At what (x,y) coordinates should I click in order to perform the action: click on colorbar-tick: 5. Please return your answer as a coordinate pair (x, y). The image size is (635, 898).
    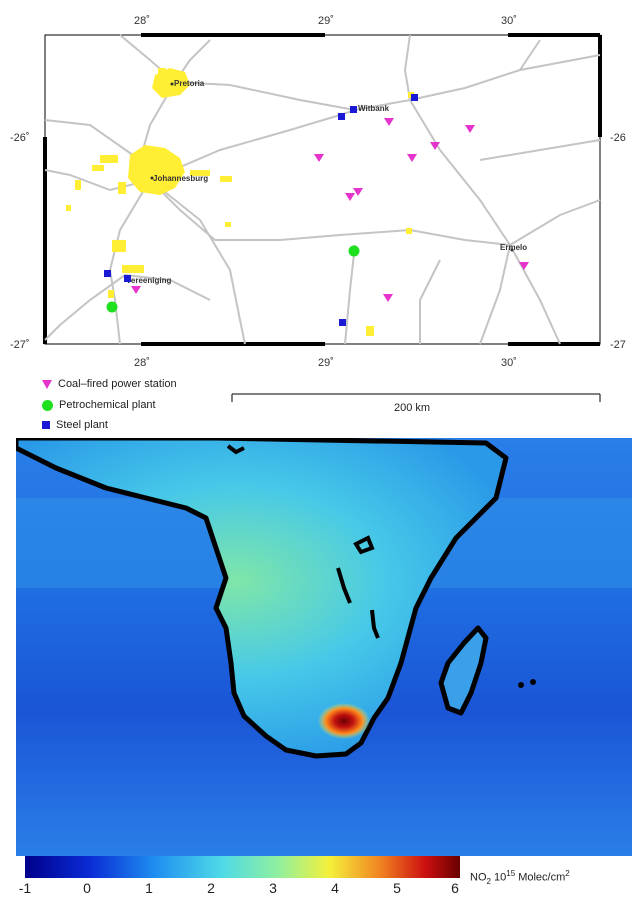
    Looking at the image, I should click on (397, 888).